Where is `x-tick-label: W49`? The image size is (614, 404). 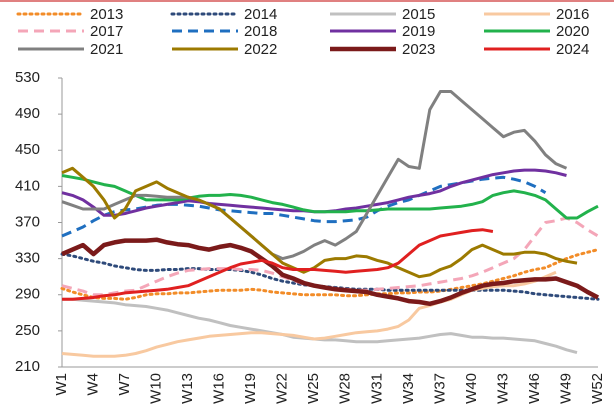 x-tick-label: W49 is located at coordinates (565, 388).